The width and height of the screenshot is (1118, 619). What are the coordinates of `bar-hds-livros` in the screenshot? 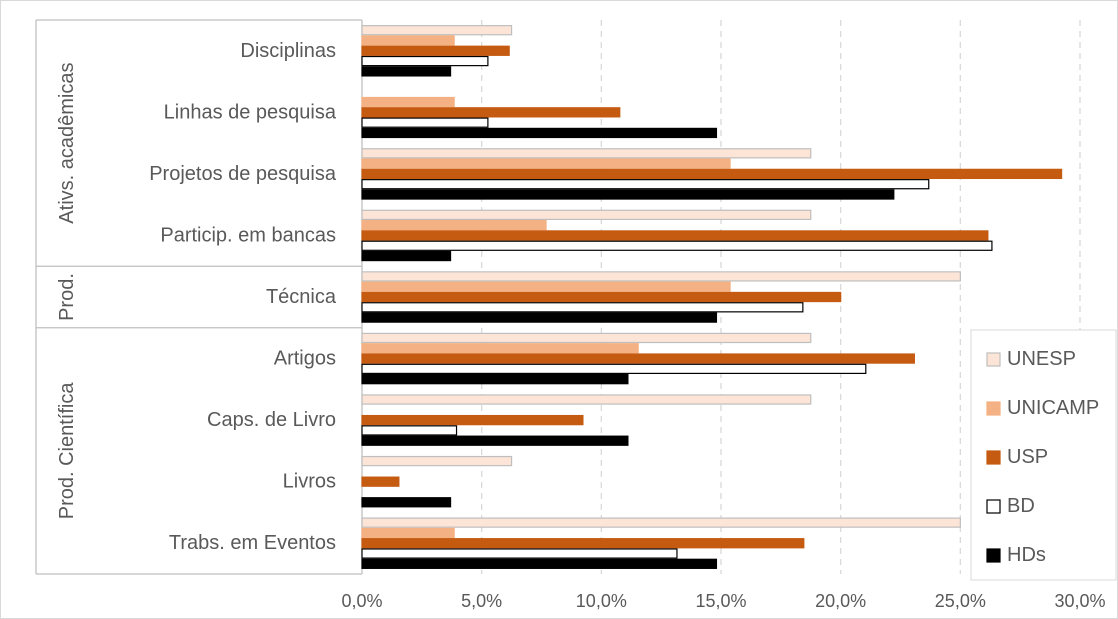 It's located at (406, 502).